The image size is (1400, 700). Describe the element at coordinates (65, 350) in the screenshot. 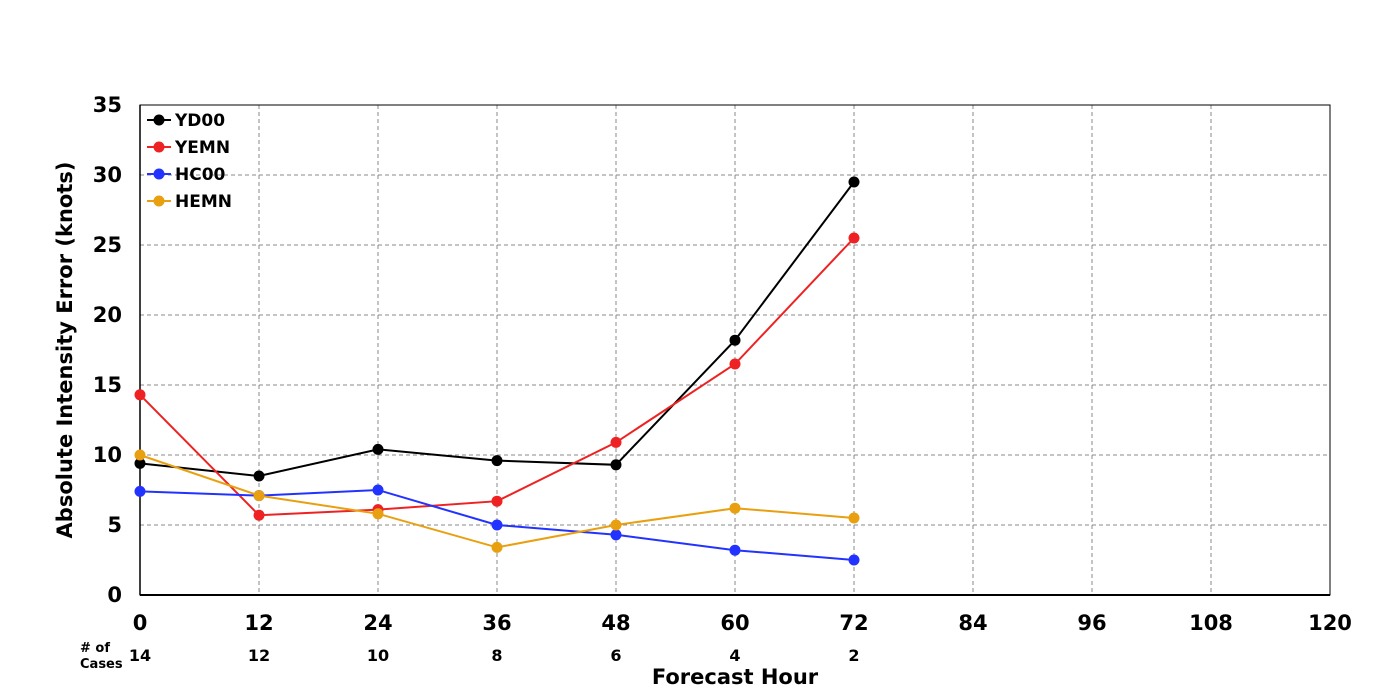

I see `y-axis-title: Absolute Intensity Error (knots)` at that location.